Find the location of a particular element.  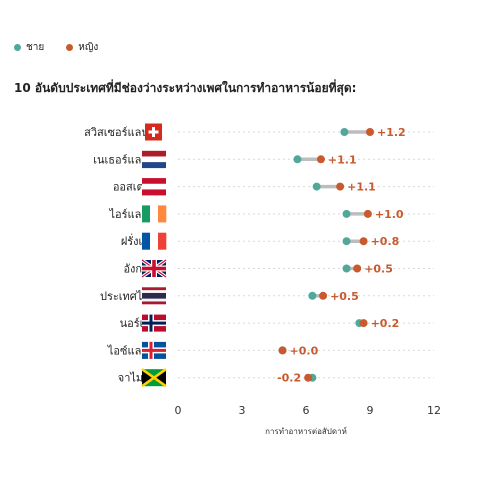

uk-flag is located at coordinates (154, 268).